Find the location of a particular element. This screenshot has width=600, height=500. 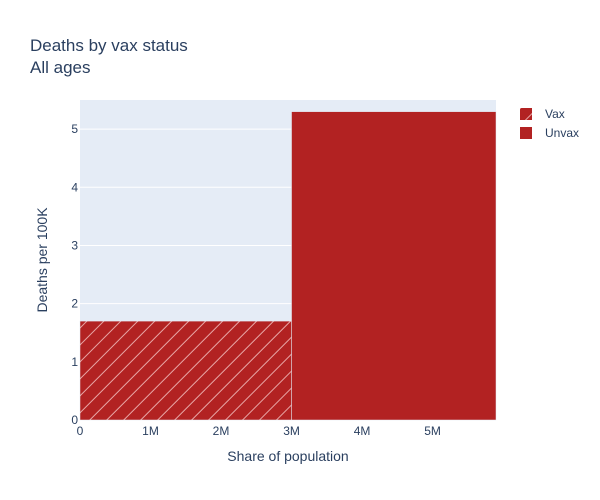

x-tick-label: 5M is located at coordinates (432, 431).